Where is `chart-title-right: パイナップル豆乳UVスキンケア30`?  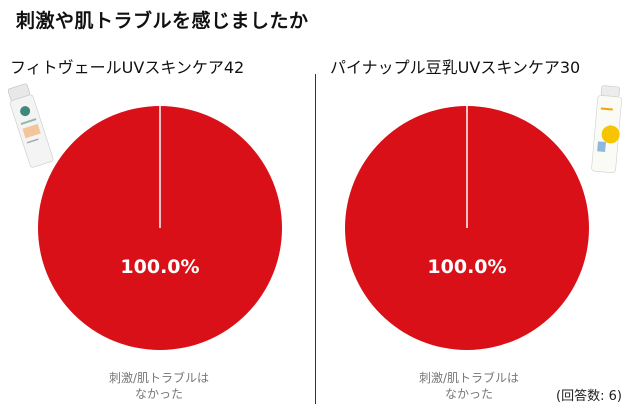
chart-title-right: パイナップル豆乳UVスキンケア30 is located at coordinates (455, 67).